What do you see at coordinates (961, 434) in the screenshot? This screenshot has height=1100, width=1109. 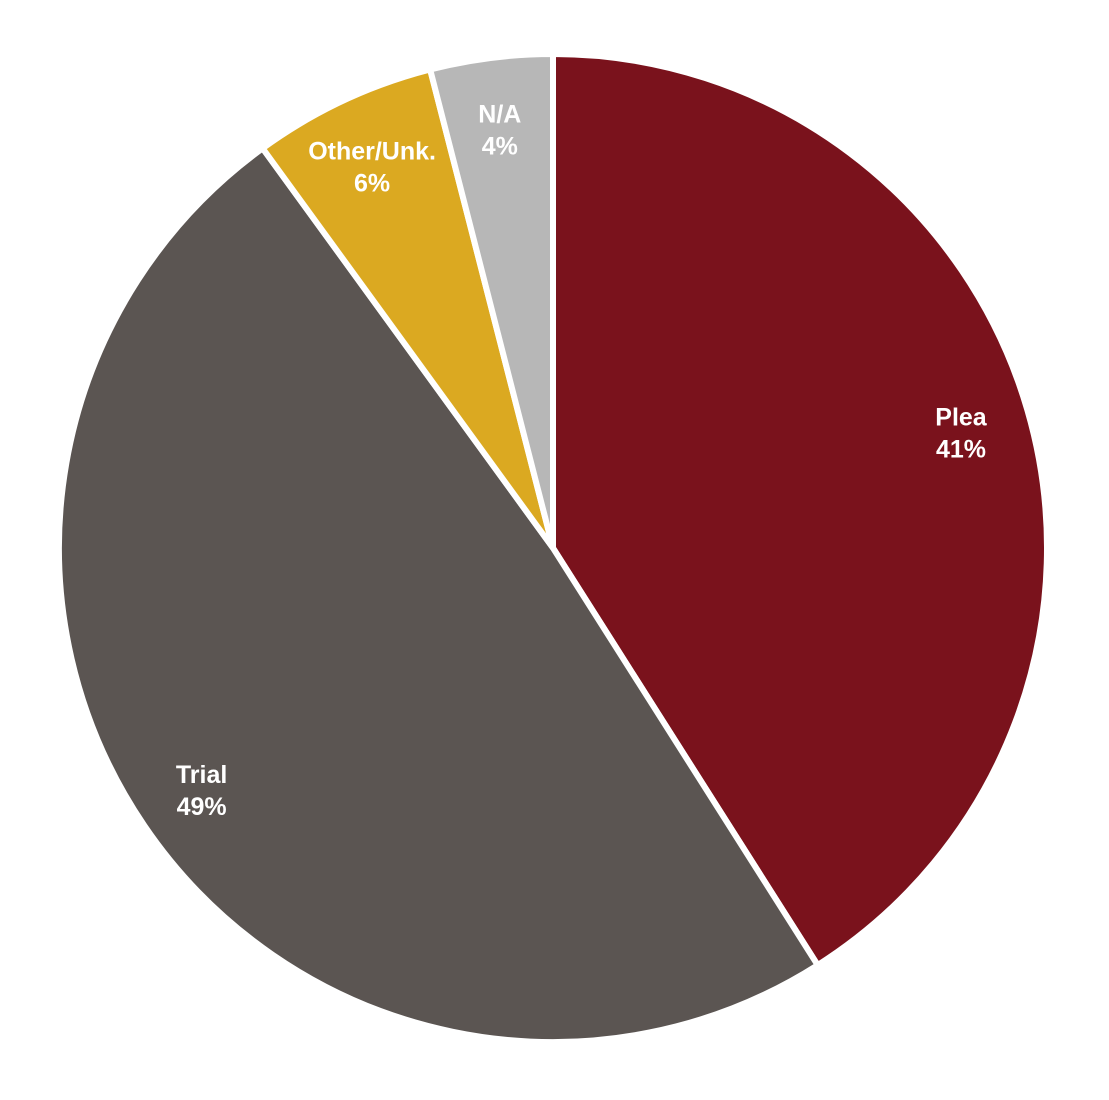 I see `slice-label-plea: Plea 41%` at bounding box center [961, 434].